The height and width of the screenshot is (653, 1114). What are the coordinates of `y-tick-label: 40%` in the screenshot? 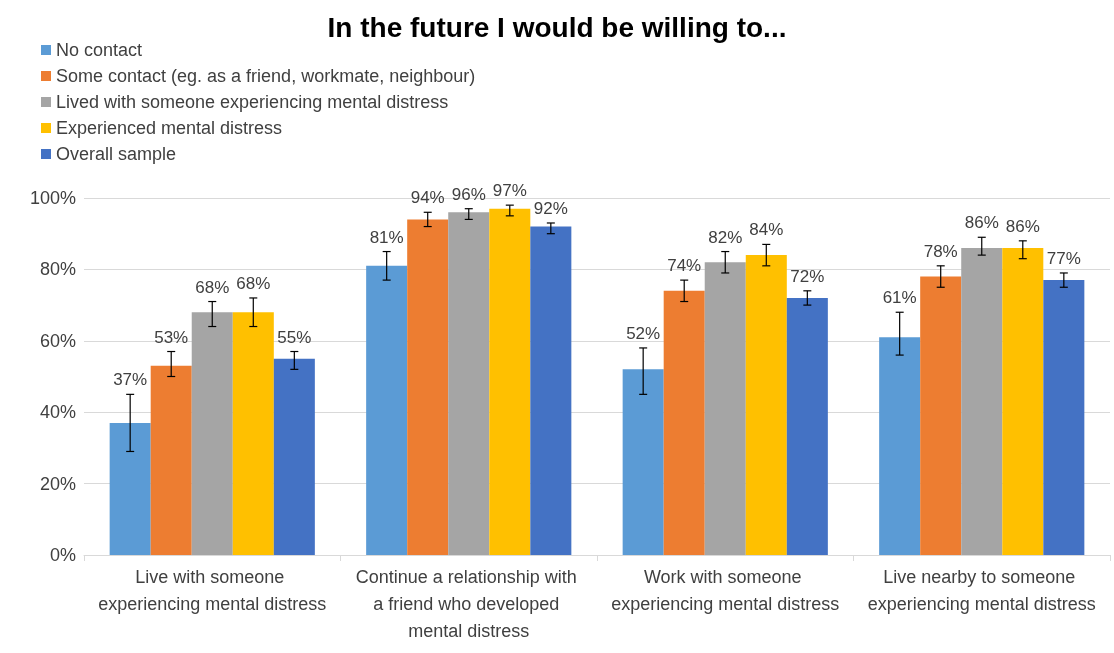 It's located at (57, 412).